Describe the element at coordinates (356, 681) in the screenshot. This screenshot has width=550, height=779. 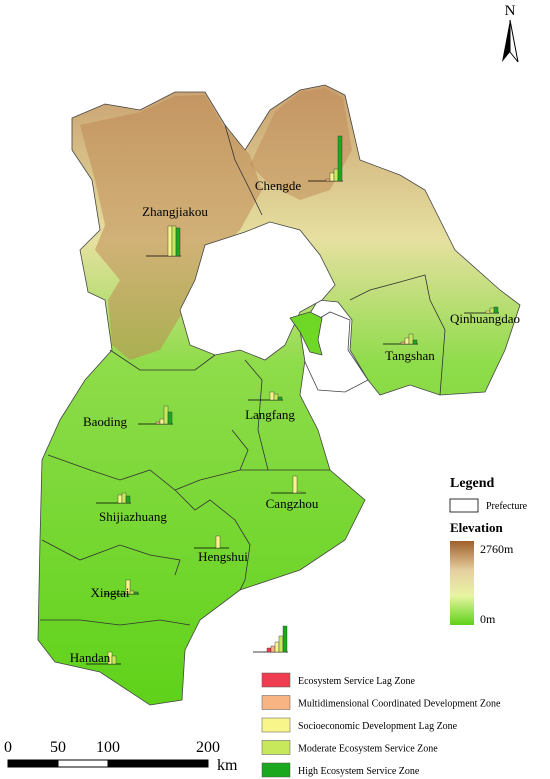
I see `zone-label: Ecosystem Service Lag Zone` at that location.